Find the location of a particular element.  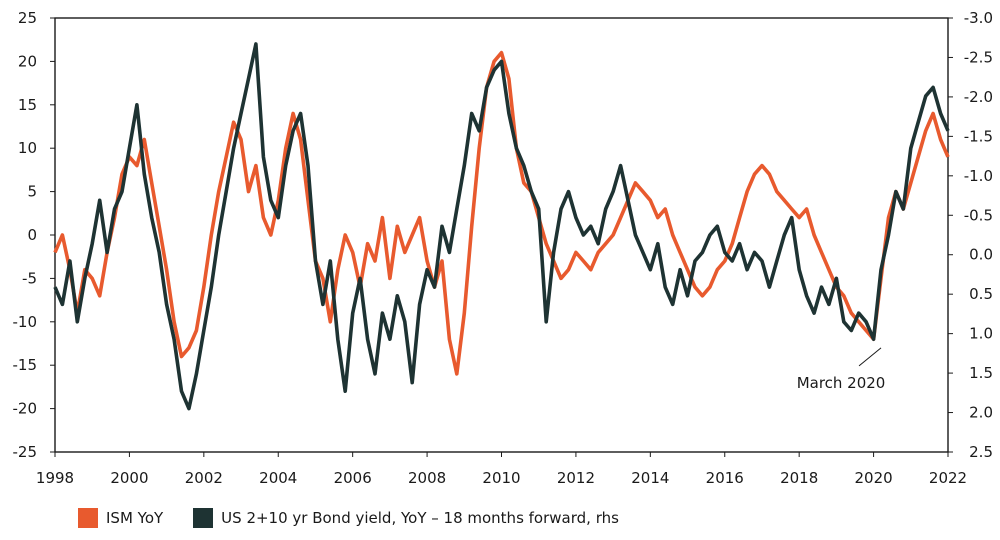

legend-swatch-bond-yield is located at coordinates (203, 518).